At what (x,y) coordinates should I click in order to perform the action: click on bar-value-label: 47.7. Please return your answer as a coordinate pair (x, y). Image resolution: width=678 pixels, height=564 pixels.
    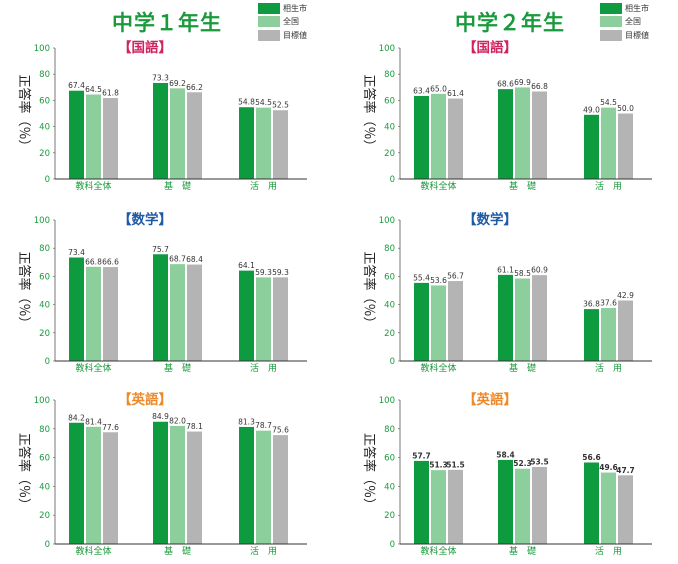
    Looking at the image, I should click on (625, 470).